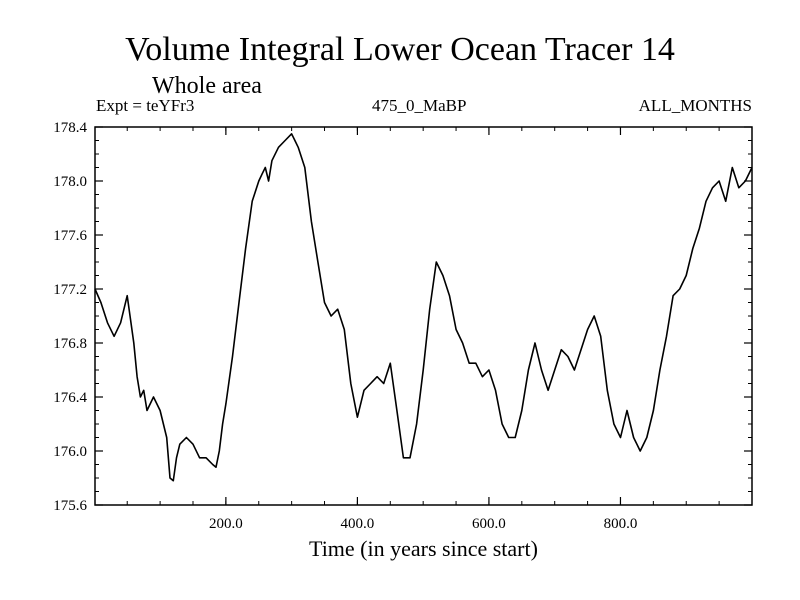 The height and width of the screenshot is (600, 800). What do you see at coordinates (70, 128) in the screenshot?
I see `y-tick-label: 178.4` at bounding box center [70, 128].